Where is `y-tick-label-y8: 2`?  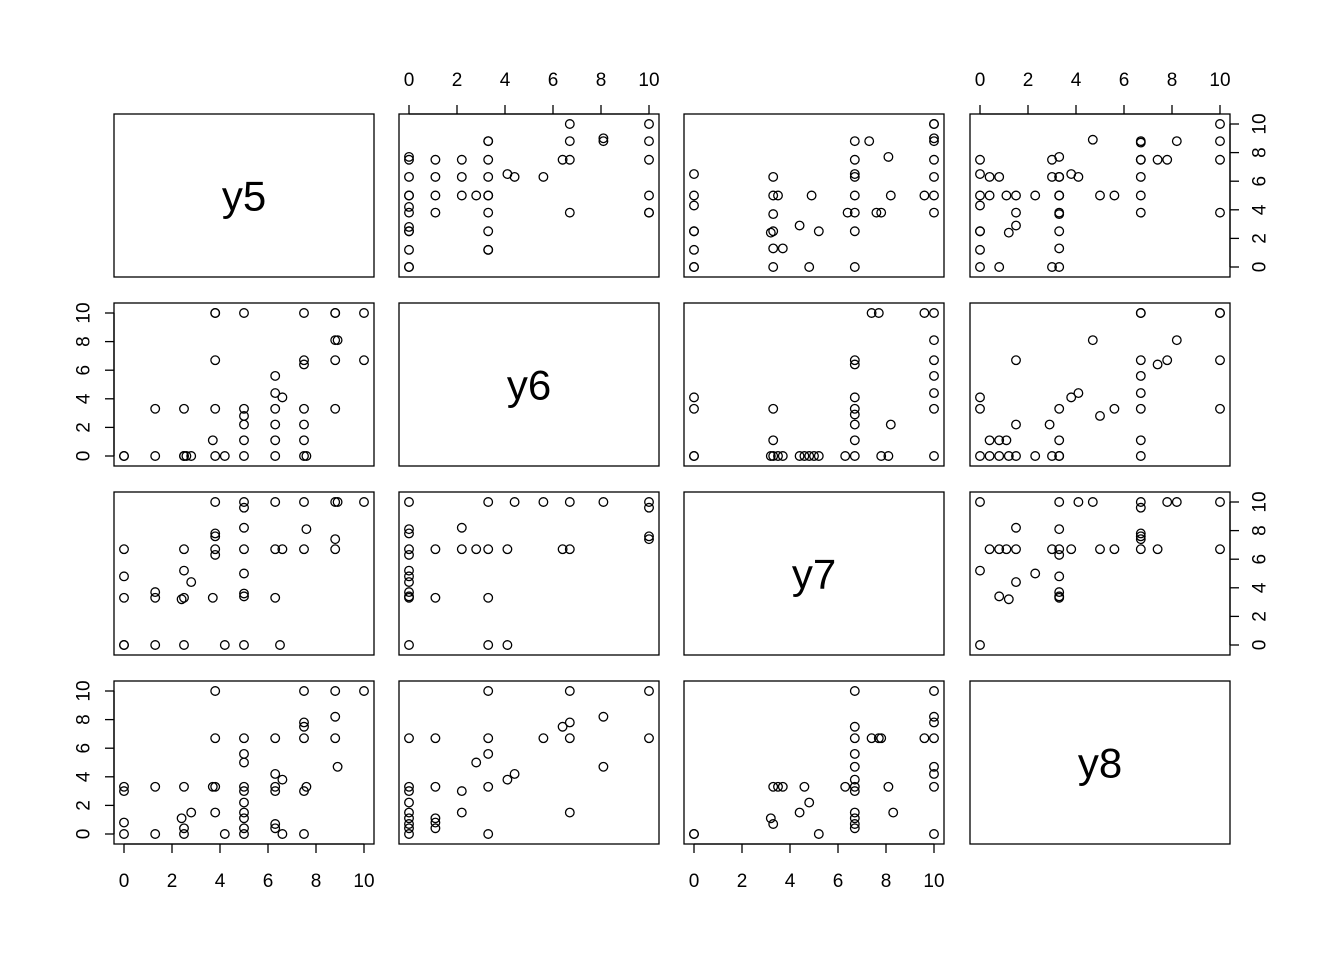
y-tick-label-y8: 2 is located at coordinates (84, 805).